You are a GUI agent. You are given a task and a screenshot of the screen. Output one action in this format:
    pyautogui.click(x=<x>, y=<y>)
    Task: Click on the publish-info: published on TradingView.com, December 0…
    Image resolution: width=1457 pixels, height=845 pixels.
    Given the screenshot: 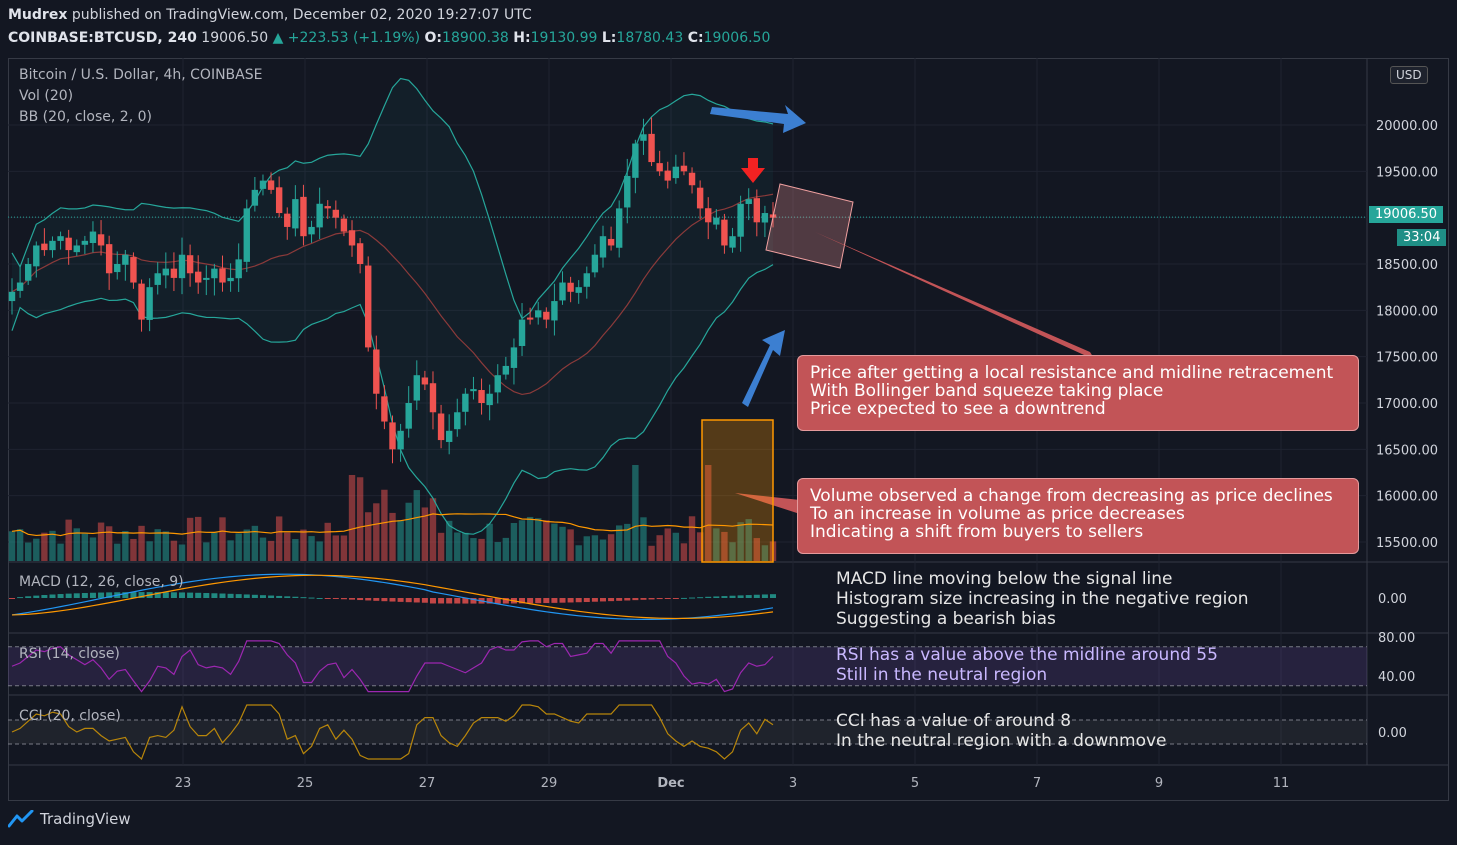 What is the action you would take?
    pyautogui.click(x=301, y=15)
    